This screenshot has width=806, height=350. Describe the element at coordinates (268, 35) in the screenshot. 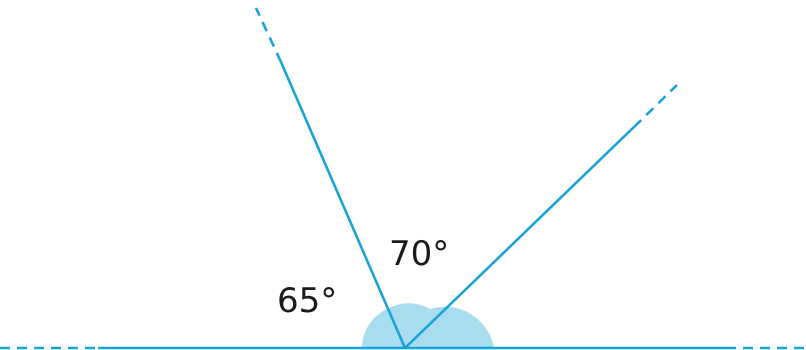

I see `ray-left-dashed` at that location.